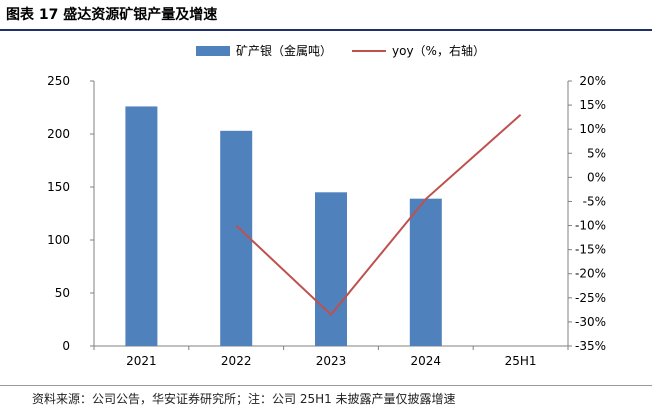  Describe the element at coordinates (590, 298) in the screenshot. I see `right-tick-label: -25%` at that location.